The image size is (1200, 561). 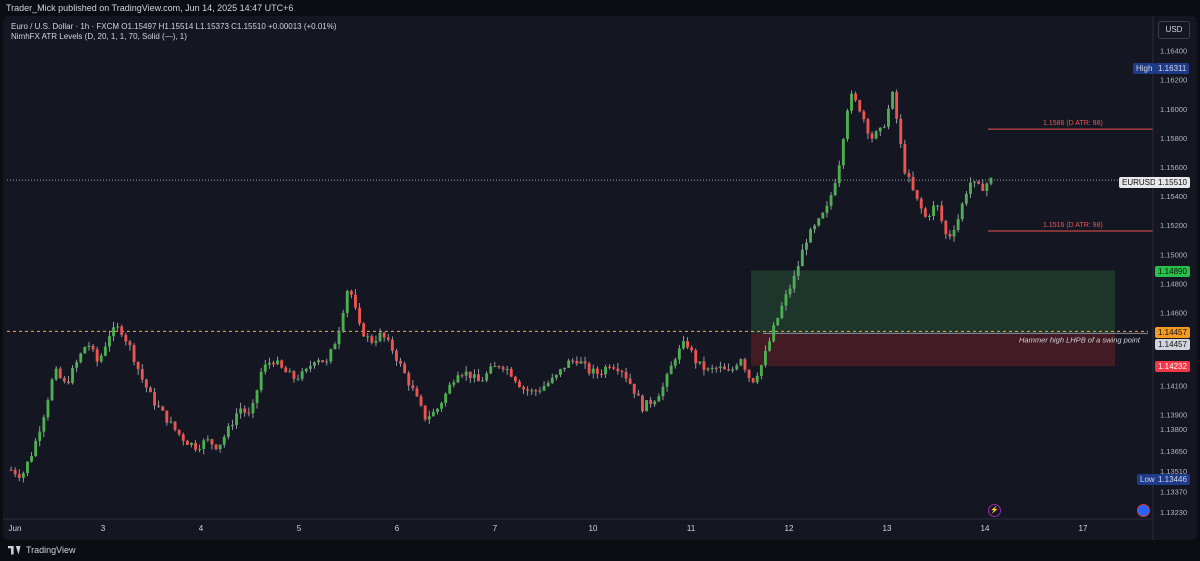 What do you see at coordinates (1083, 528) in the screenshot?
I see `time-tick-label: 17` at bounding box center [1083, 528].